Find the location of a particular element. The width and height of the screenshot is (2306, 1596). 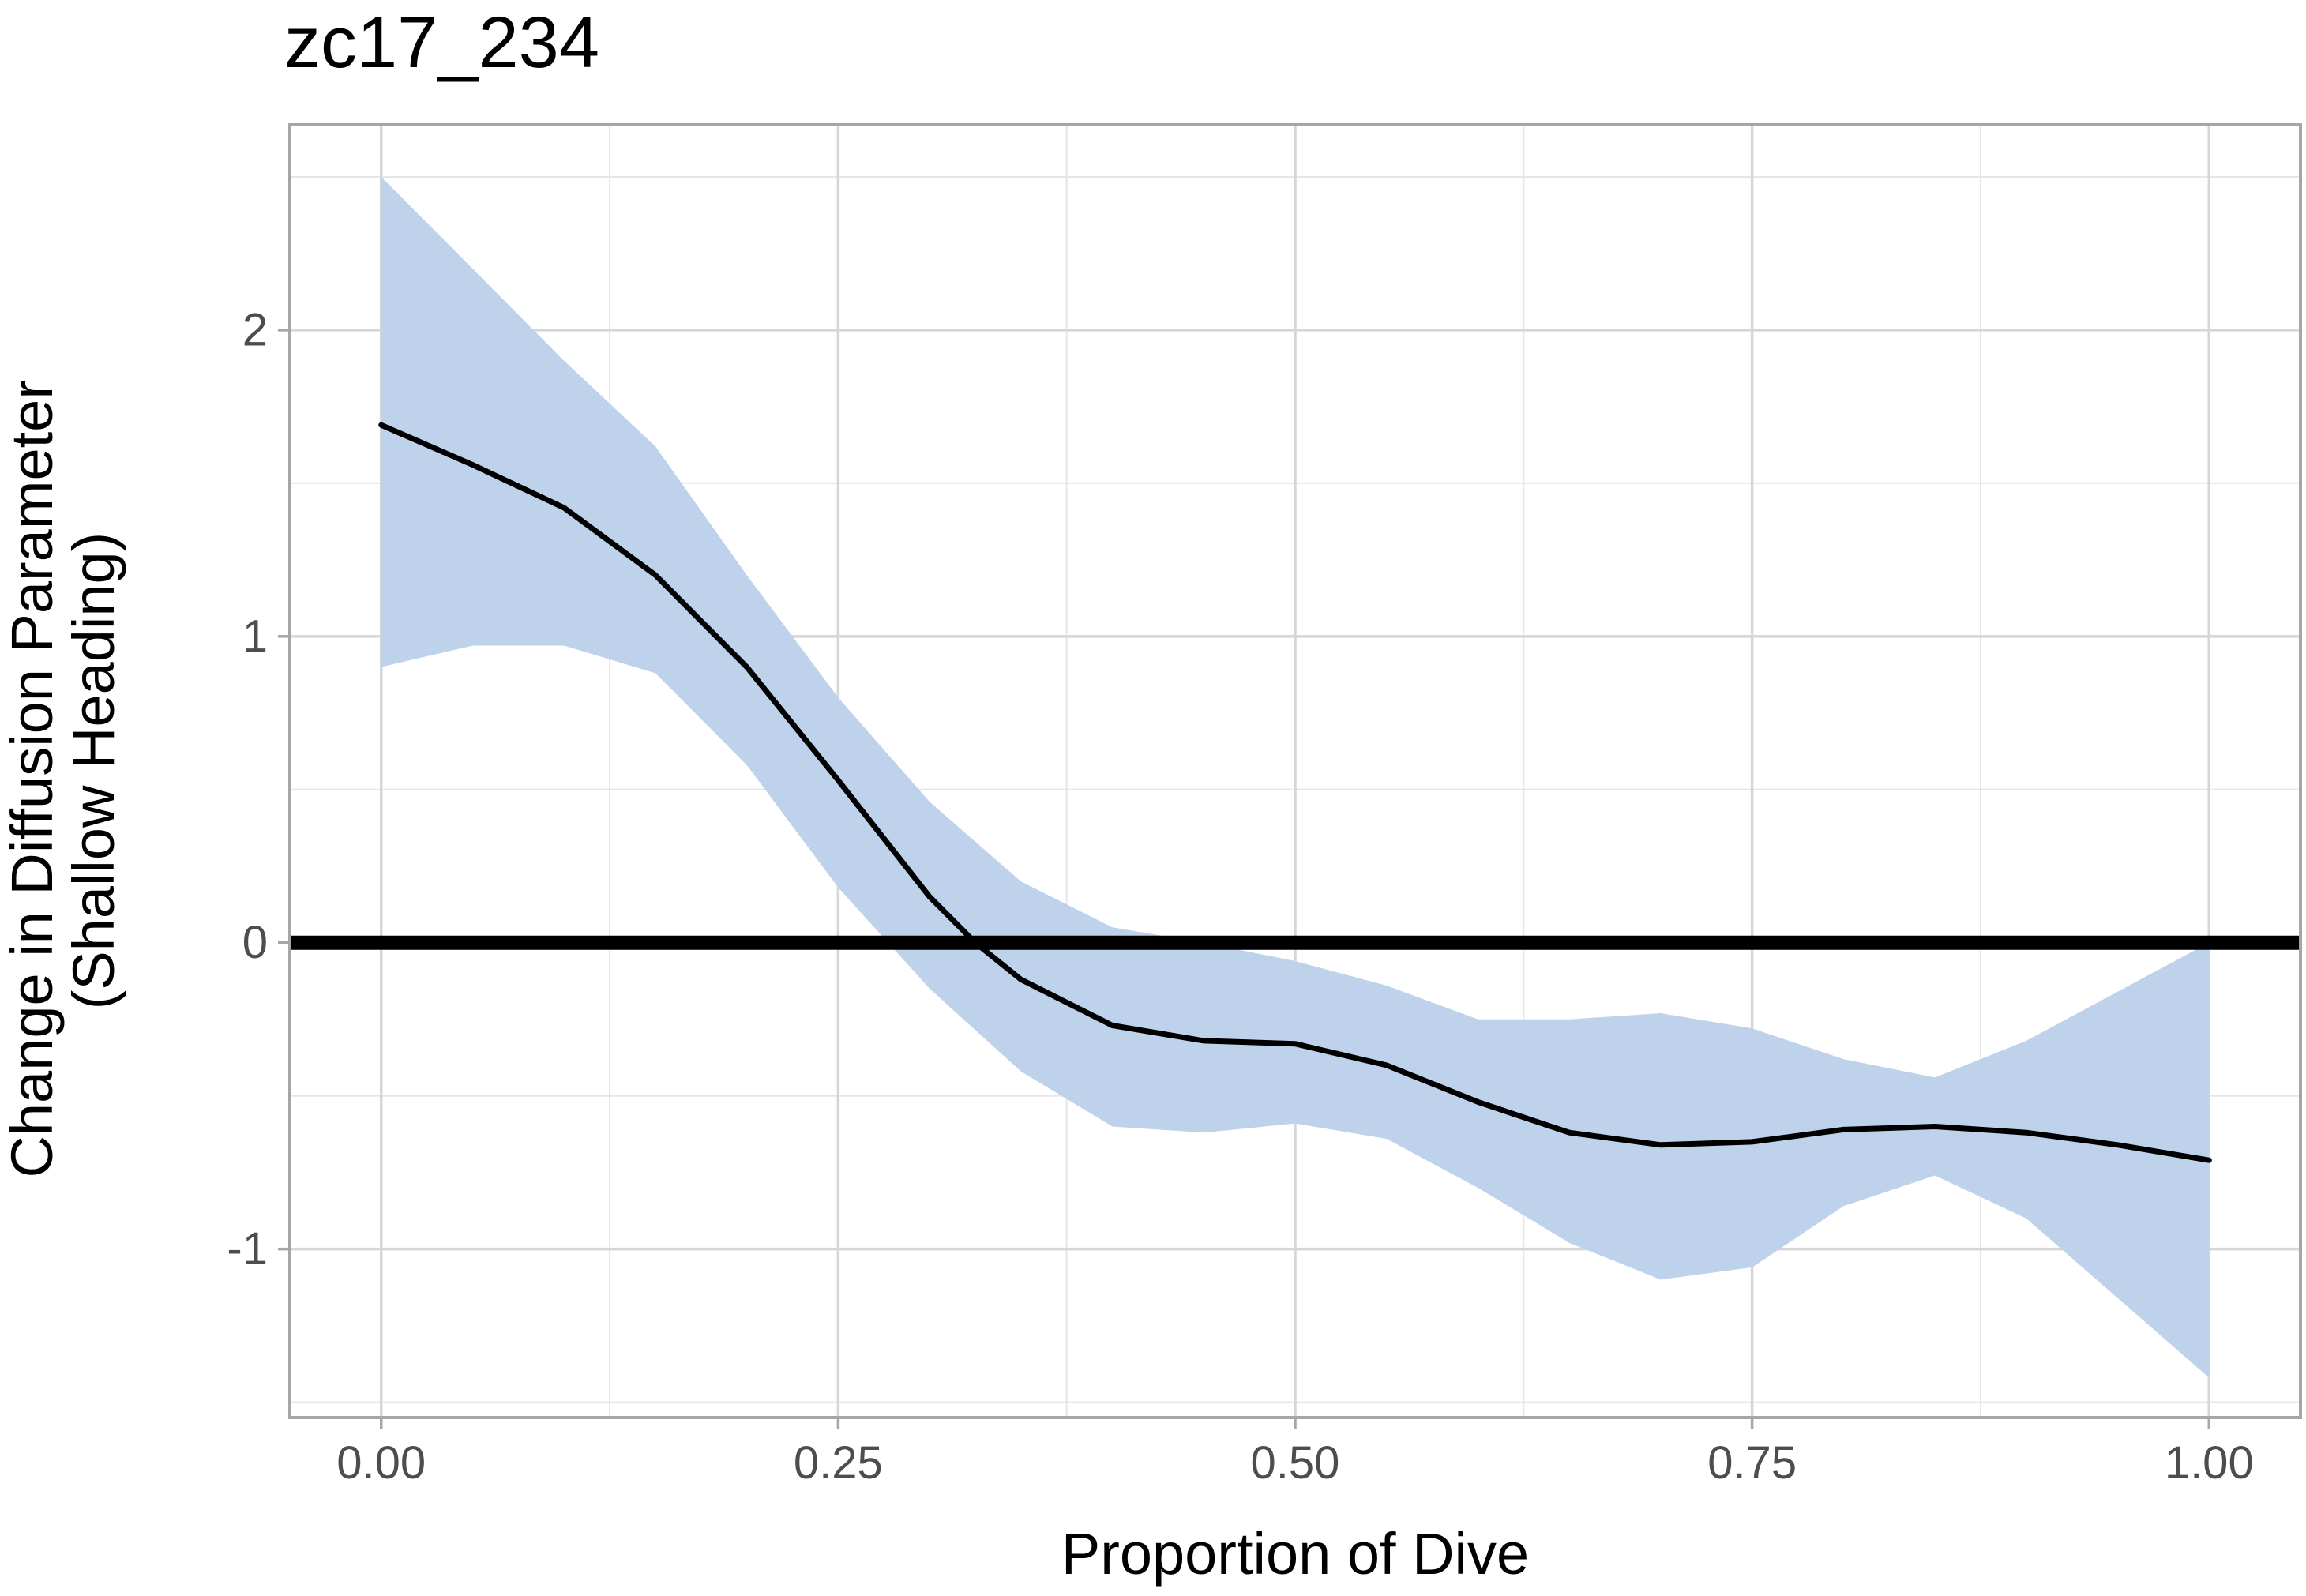

x-tick-label: 0.25 is located at coordinates (838, 1463).